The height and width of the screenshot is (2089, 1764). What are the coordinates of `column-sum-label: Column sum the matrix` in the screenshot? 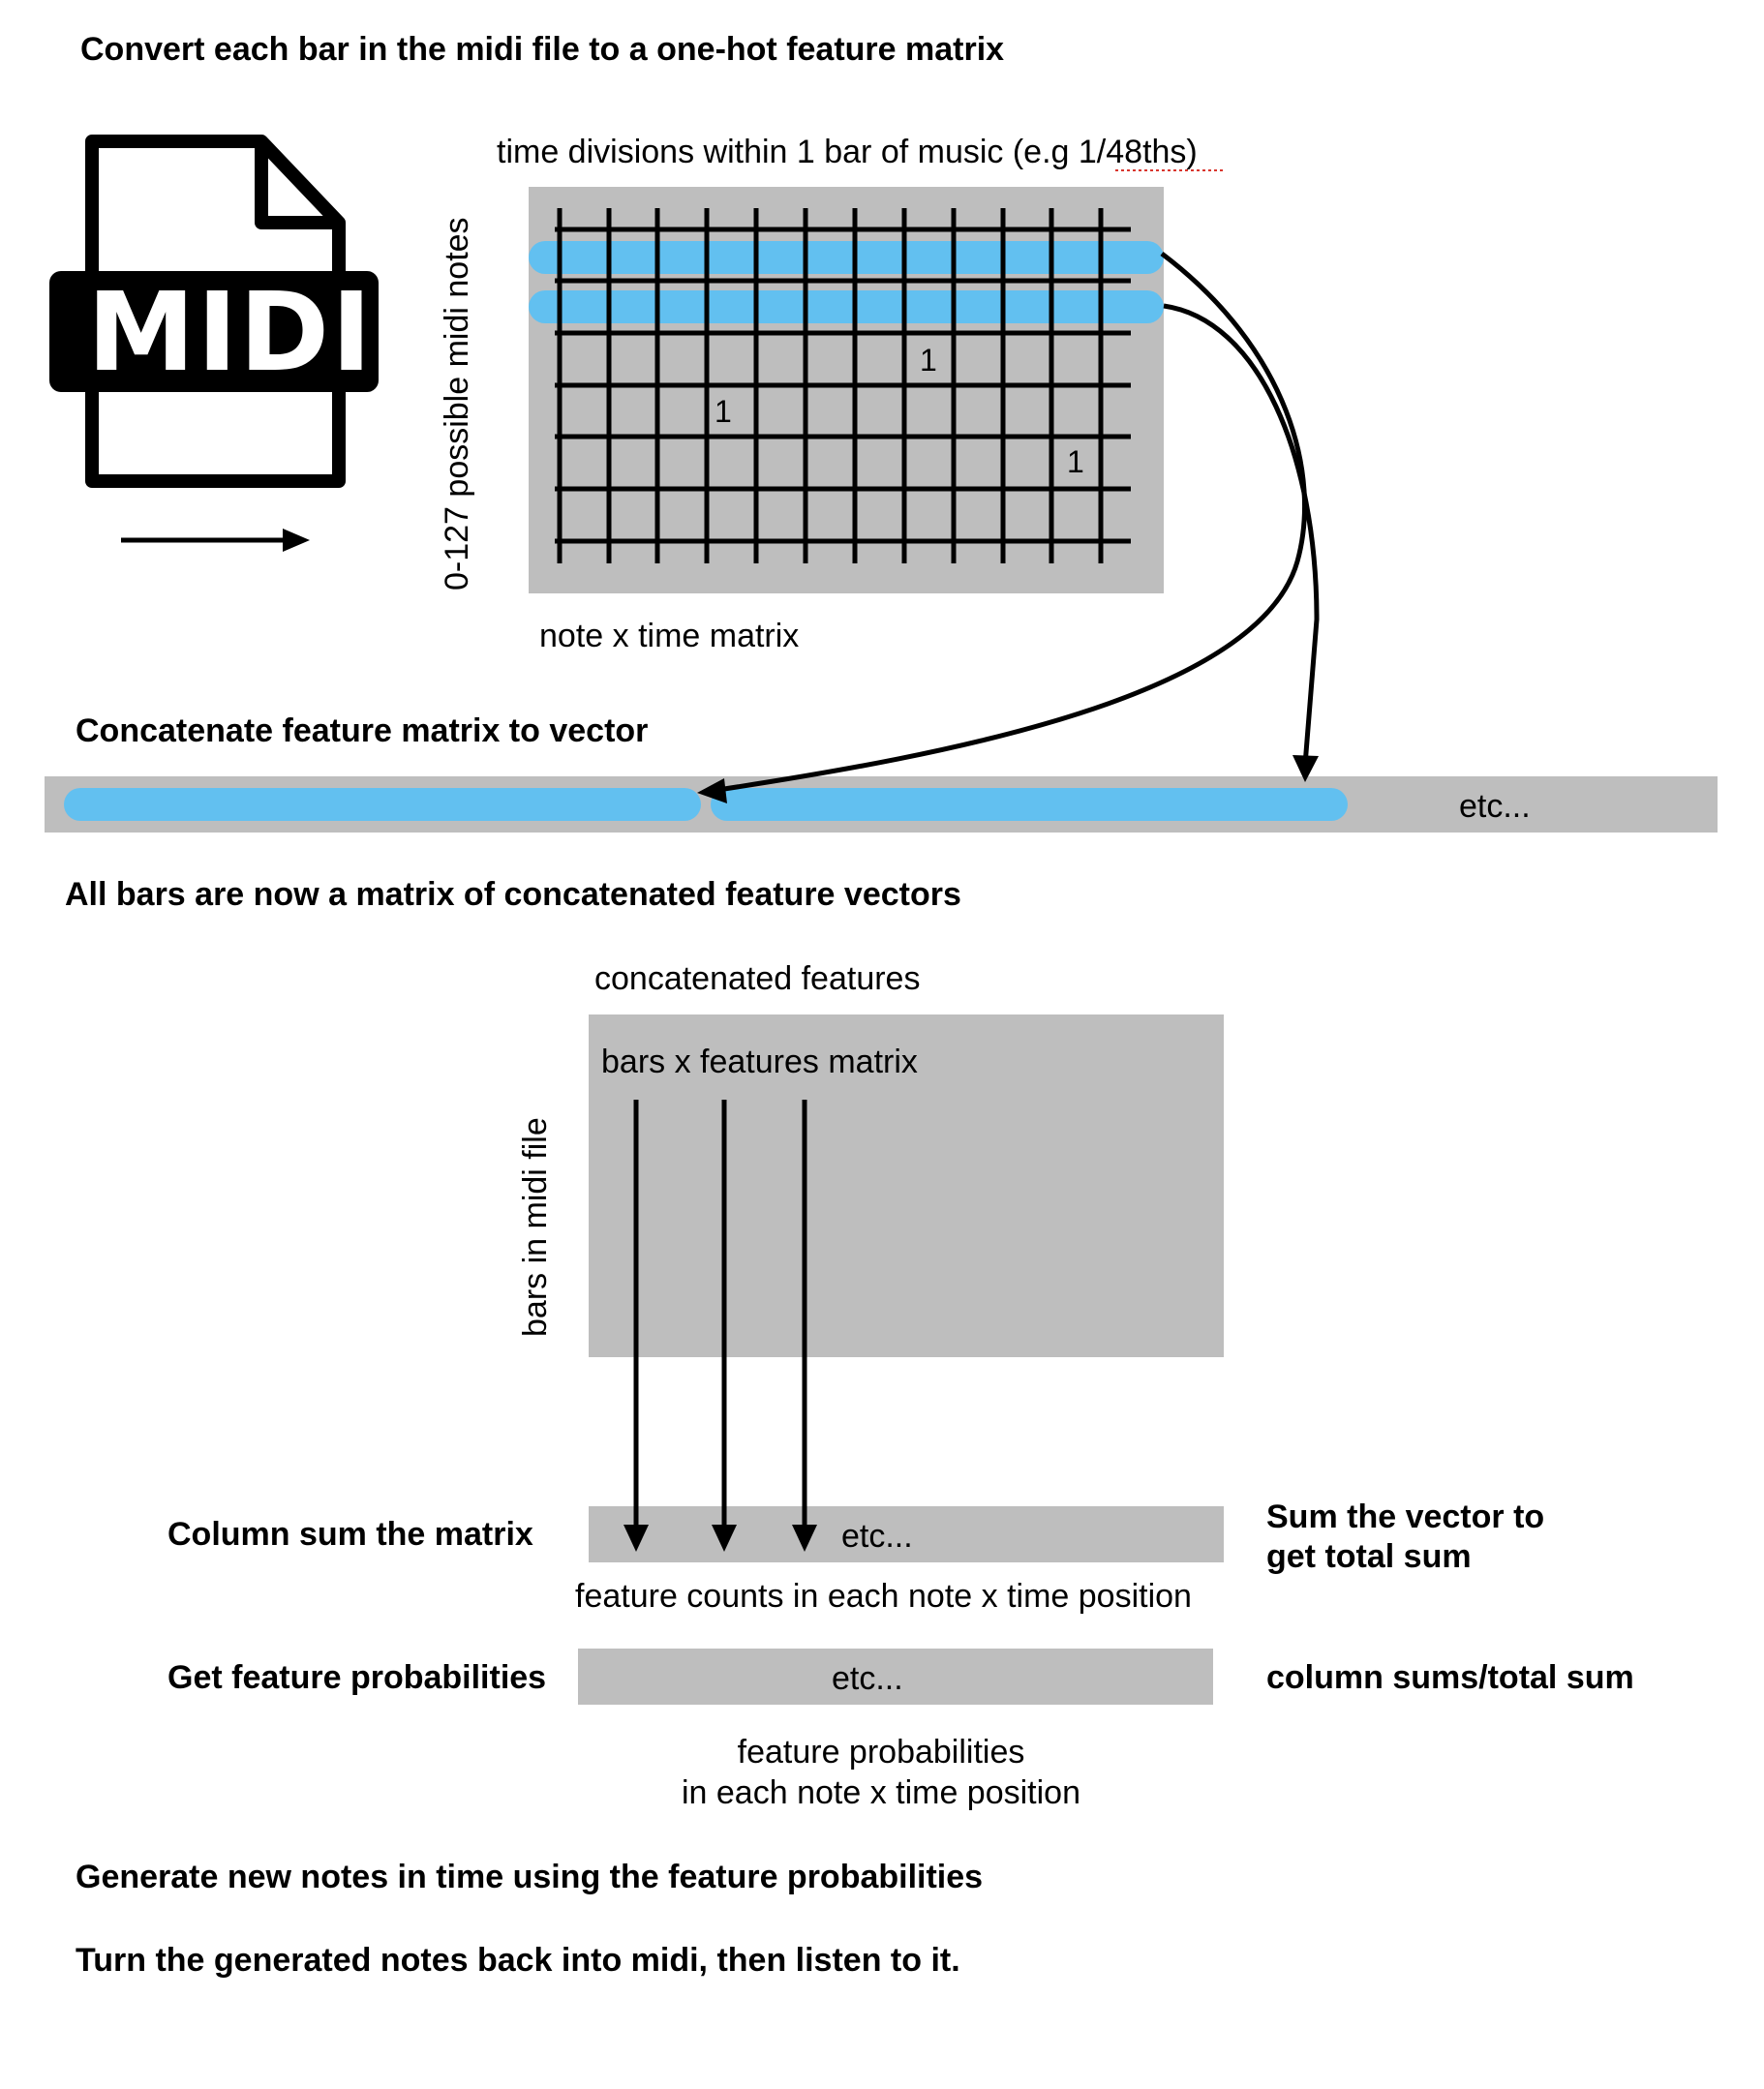 It's located at (350, 1534).